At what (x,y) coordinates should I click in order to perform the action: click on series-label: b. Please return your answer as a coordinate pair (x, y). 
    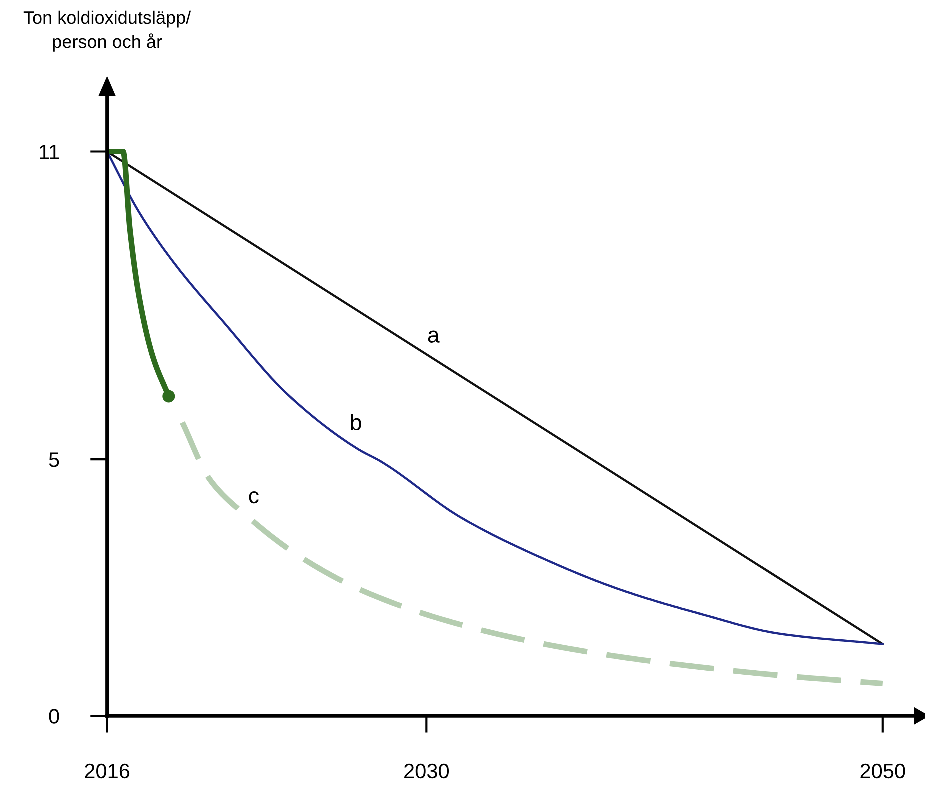
    Looking at the image, I should click on (356, 422).